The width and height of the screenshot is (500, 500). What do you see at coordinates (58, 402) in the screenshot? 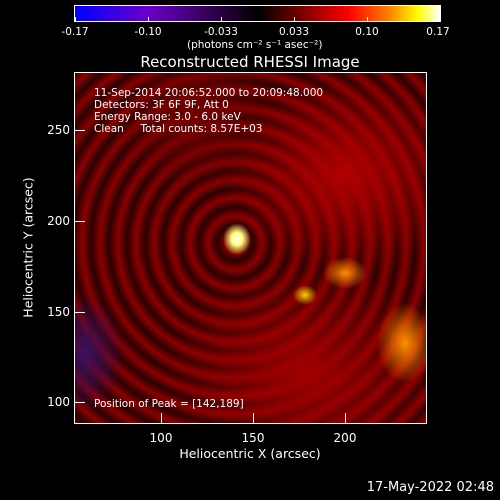
I see `y-tick-label: 100` at bounding box center [58, 402].